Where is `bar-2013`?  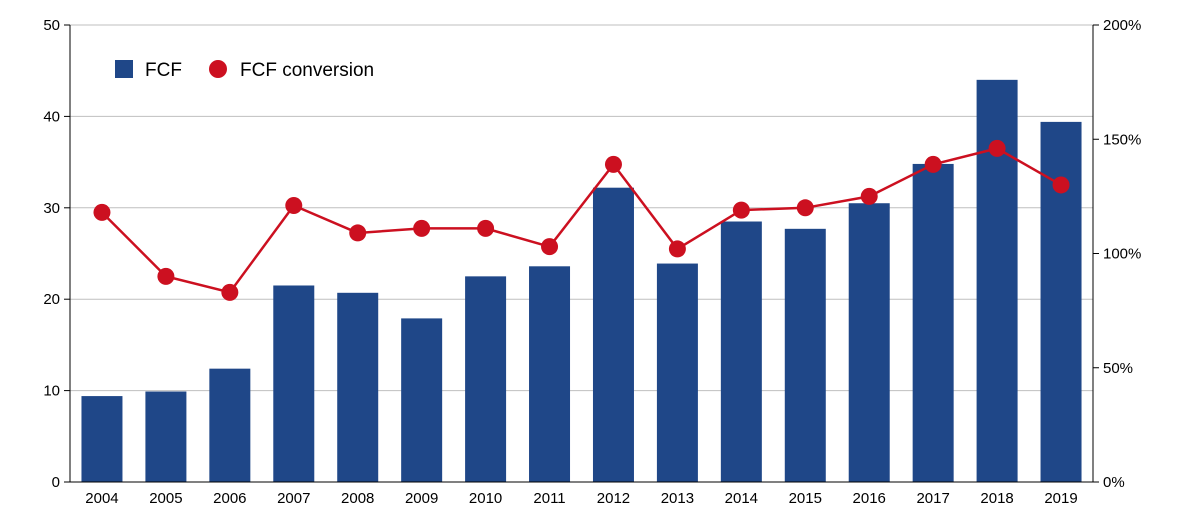 bar-2013 is located at coordinates (677, 372).